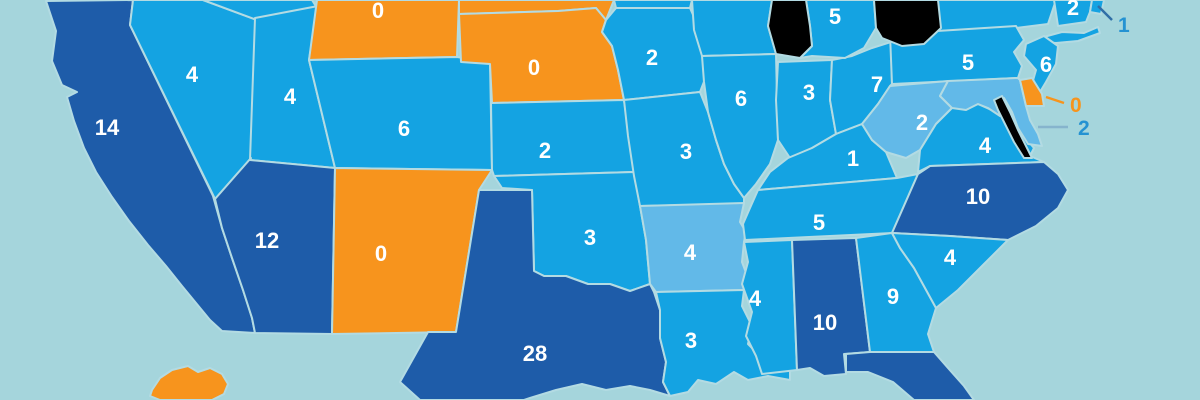  What do you see at coordinates (400, 113) in the screenshot?
I see `state-CO` at bounding box center [400, 113].